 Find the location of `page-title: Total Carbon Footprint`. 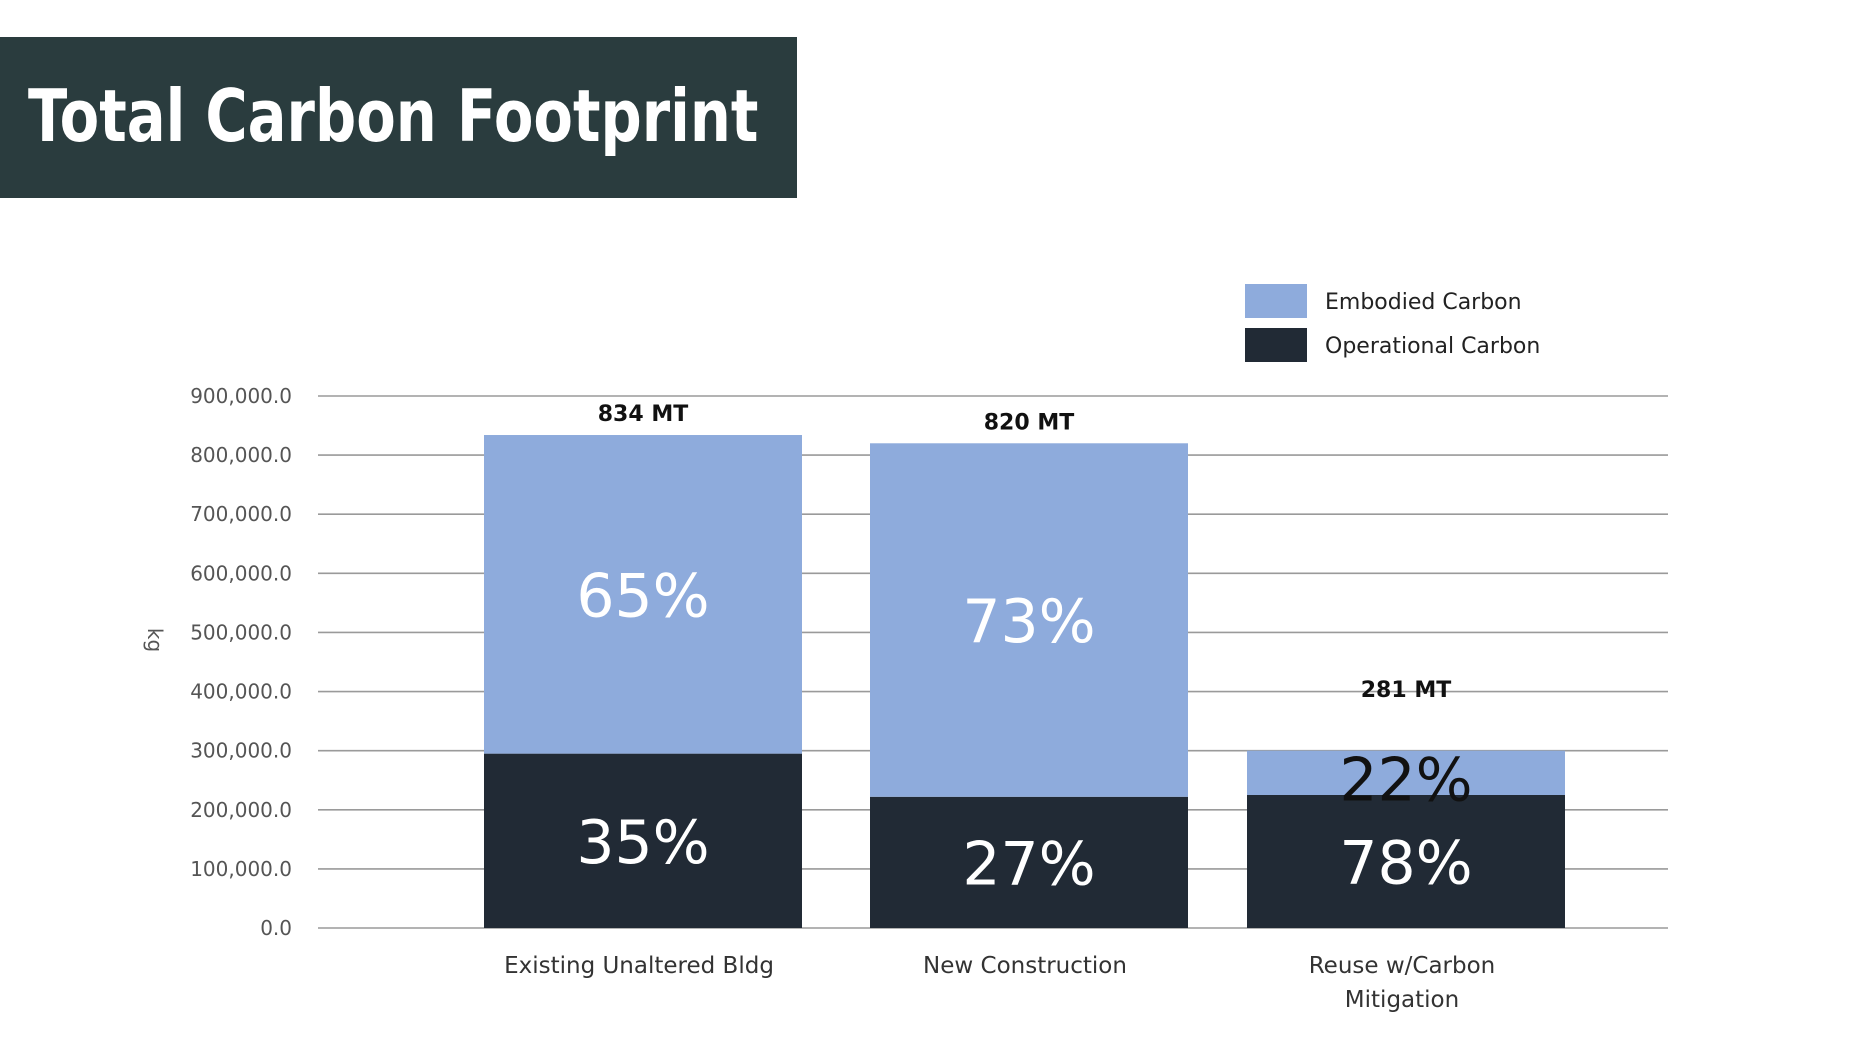

page-title: Total Carbon Footprint is located at coordinates (393, 115).